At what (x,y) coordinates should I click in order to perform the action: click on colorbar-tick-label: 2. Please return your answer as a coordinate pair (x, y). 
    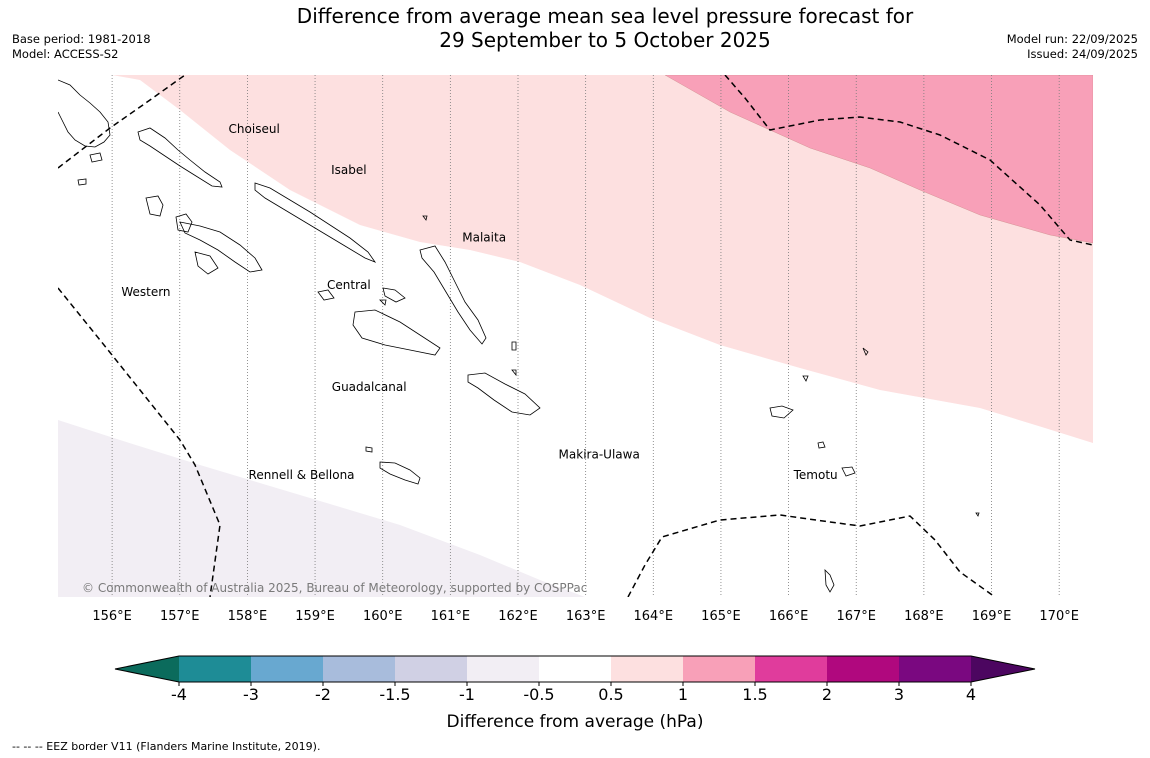
    Looking at the image, I should click on (827, 694).